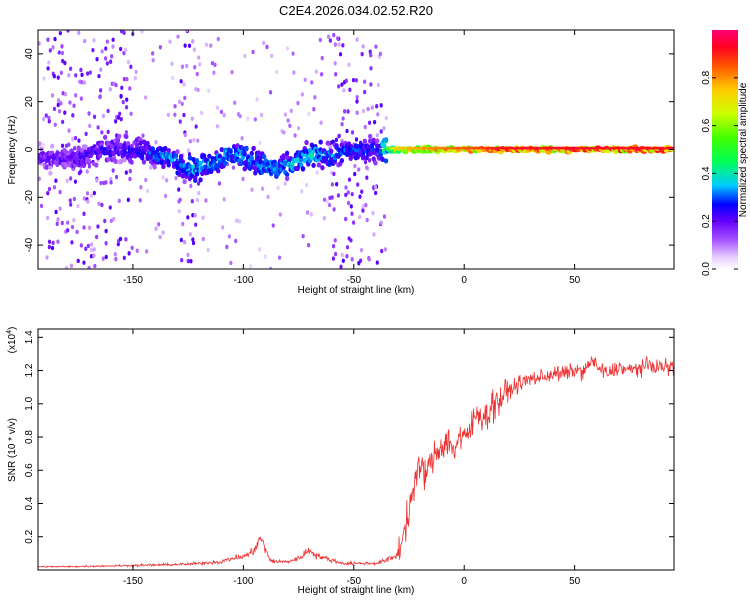 The image size is (750, 605). Describe the element at coordinates (243, 581) in the screenshot. I see `snr-x-tick-label: -100` at that location.